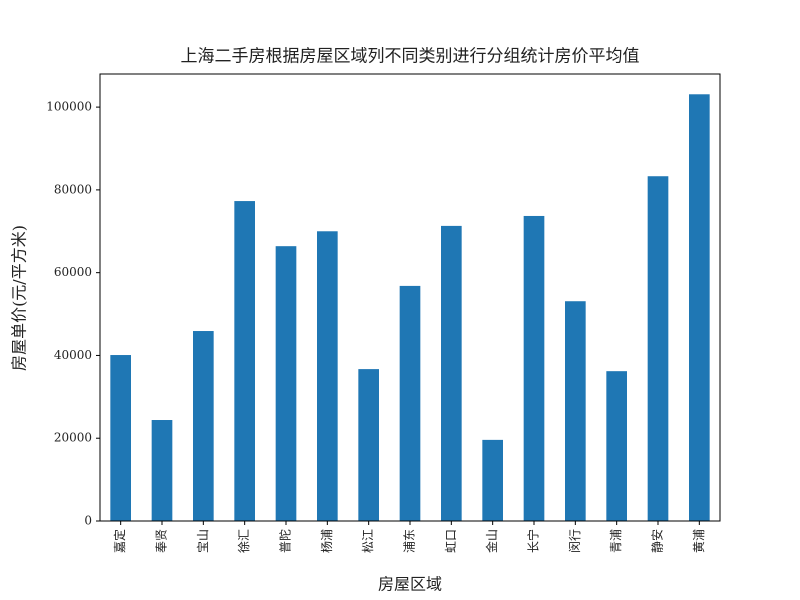 This screenshot has height=600, width=800. I want to click on y-tick-label: 0, so click(88, 521).